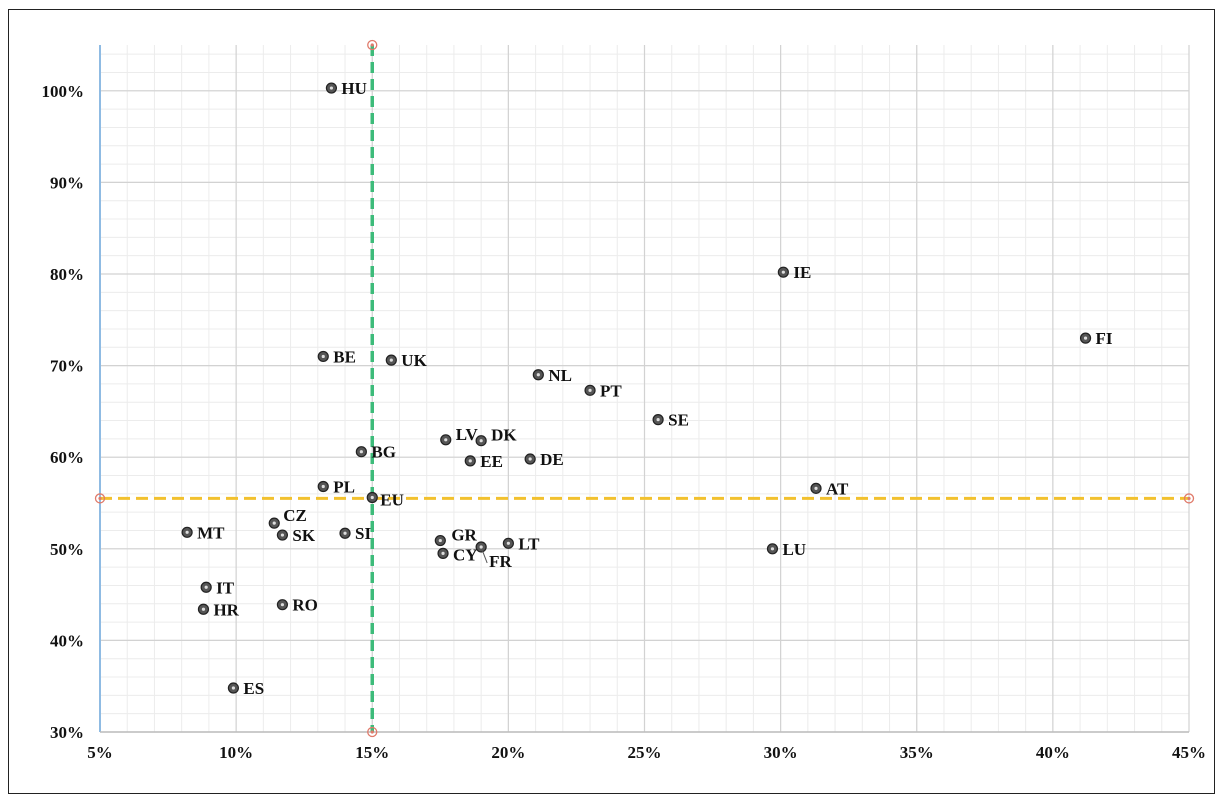  I want to click on point-label: LU, so click(794, 549).